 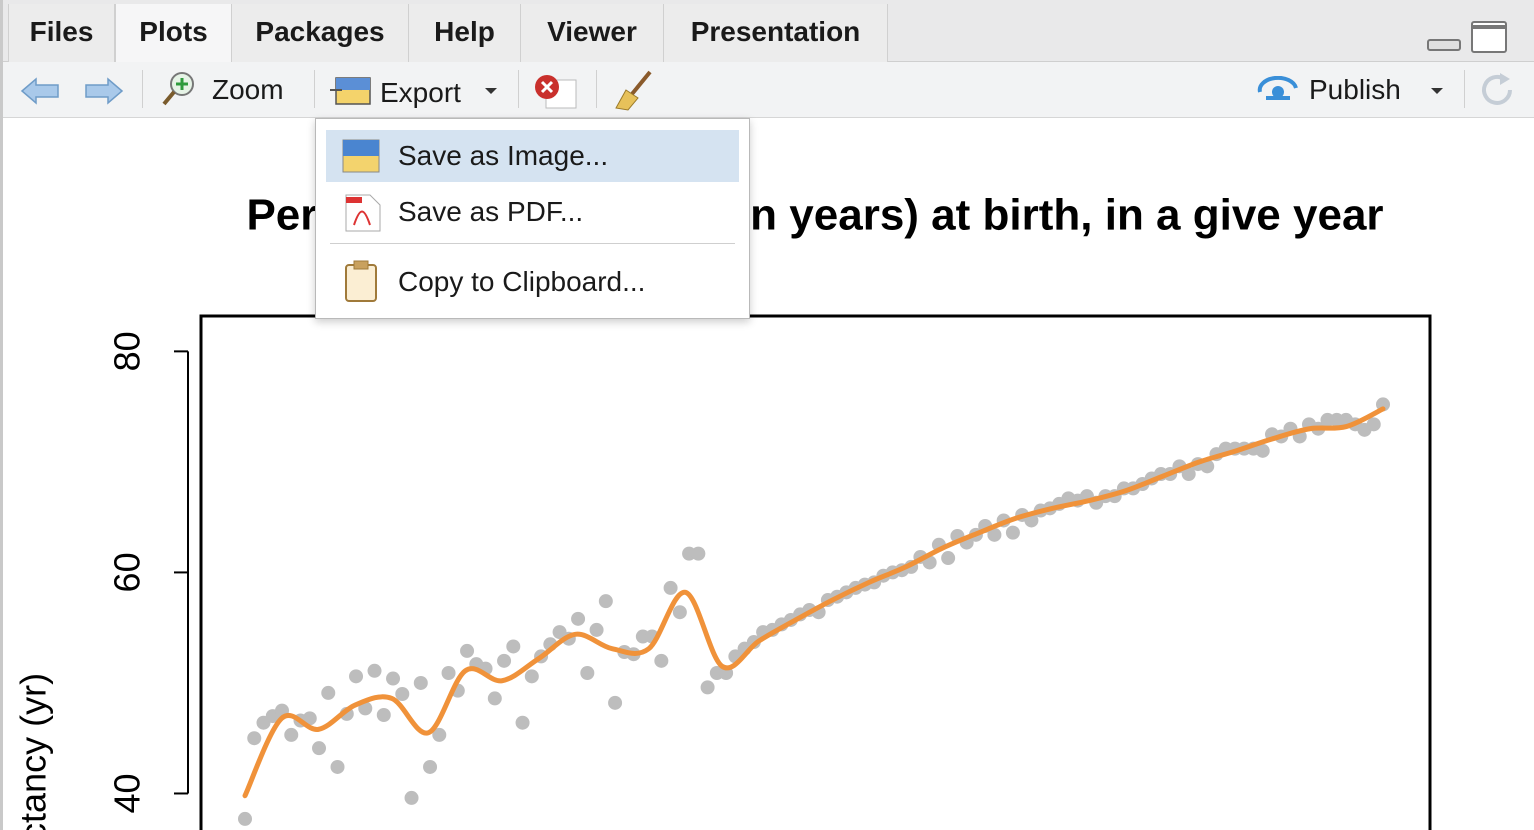 I want to click on nav-arrows, so click(x=73, y=91).